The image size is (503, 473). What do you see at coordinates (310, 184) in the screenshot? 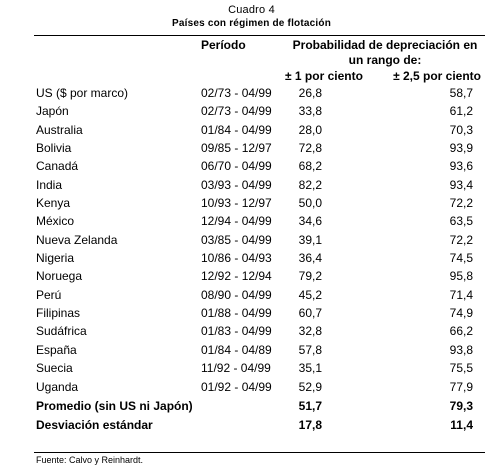
I see `prob-1-cell: 82,2` at bounding box center [310, 184].